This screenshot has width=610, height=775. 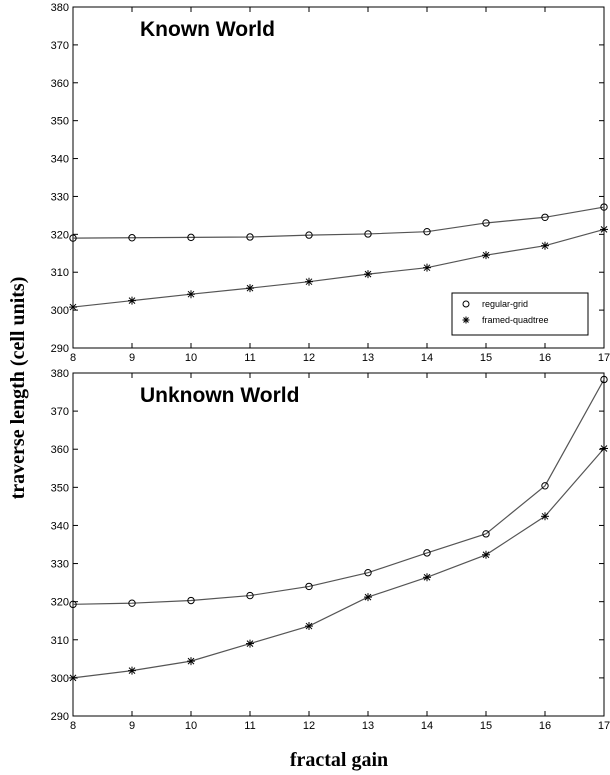 What do you see at coordinates (191, 358) in the screenshot?
I see `known-x-tick-label: 10` at bounding box center [191, 358].